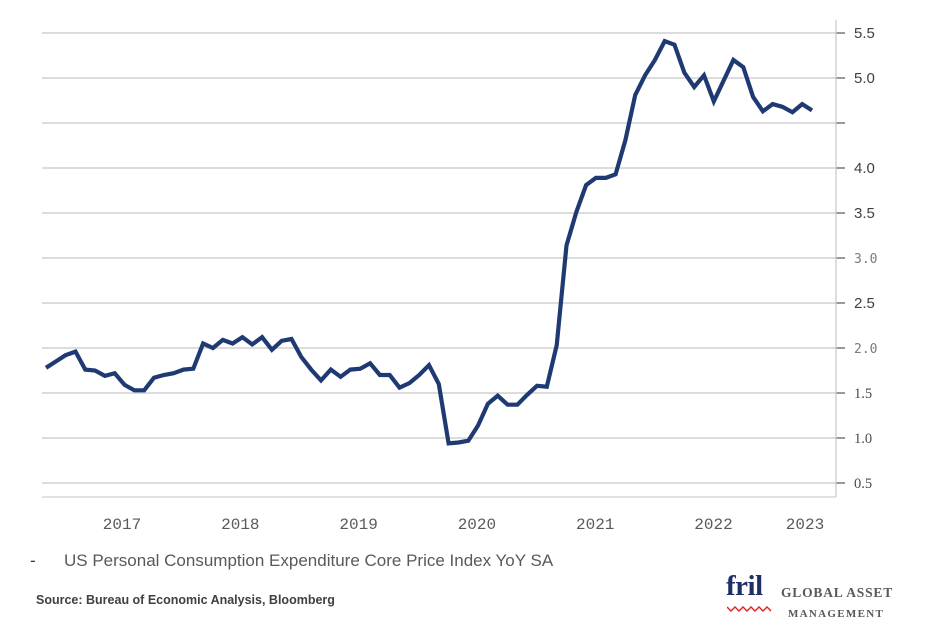 The height and width of the screenshot is (628, 932). I want to click on logo-brand: fril, so click(744, 586).